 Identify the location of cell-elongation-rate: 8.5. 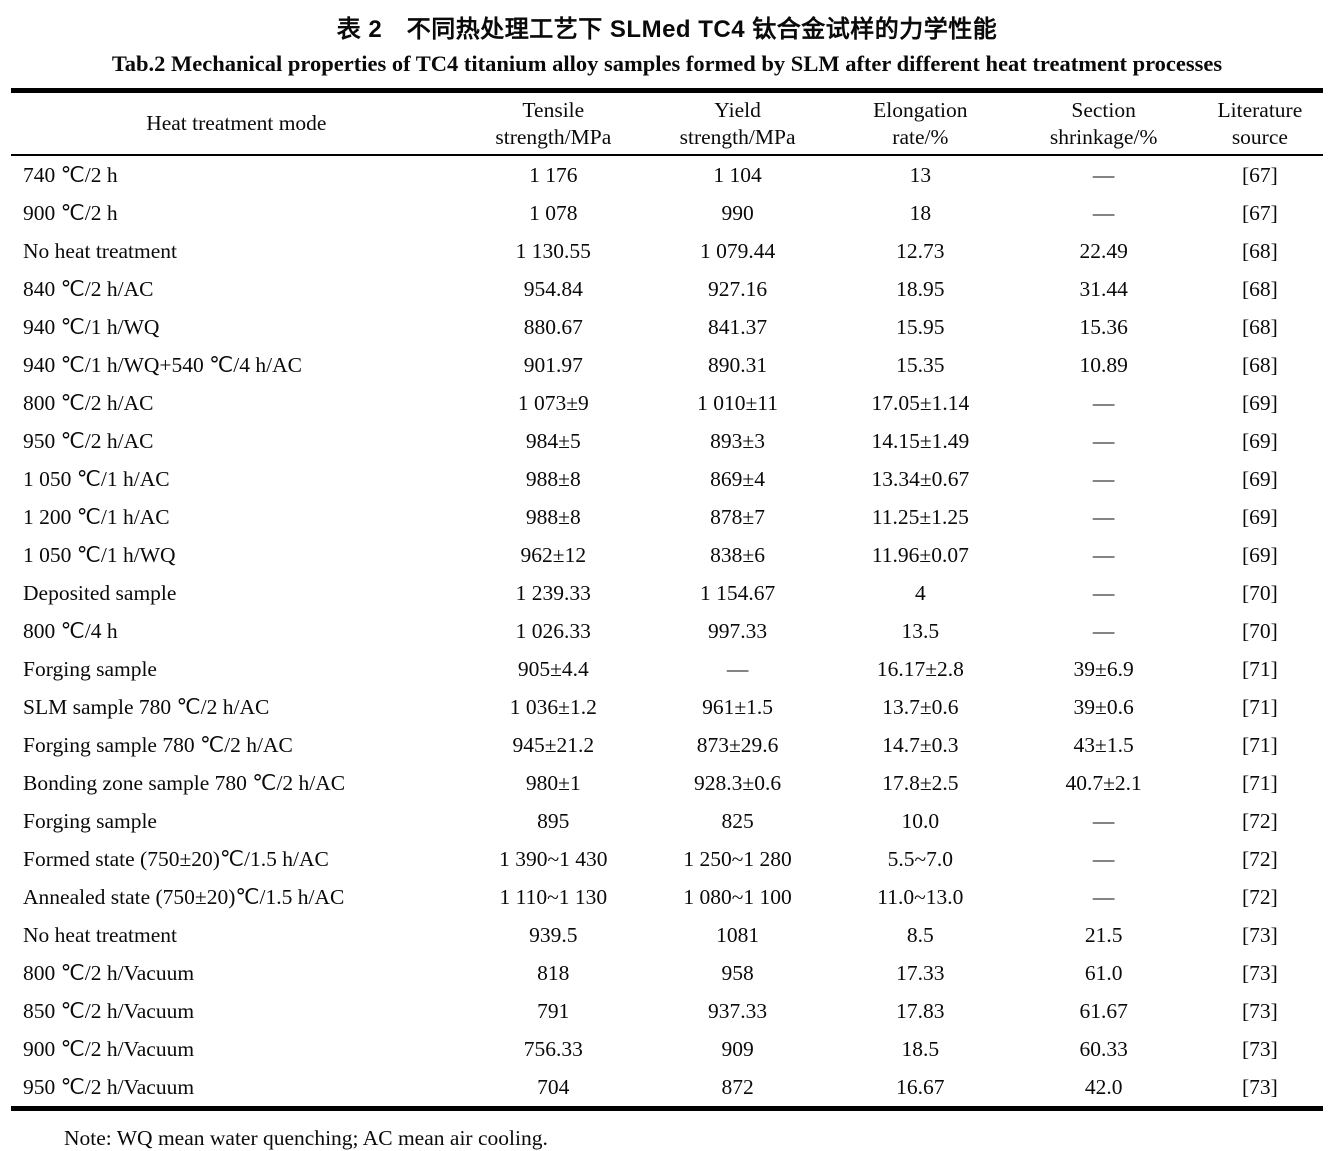
(920, 934).